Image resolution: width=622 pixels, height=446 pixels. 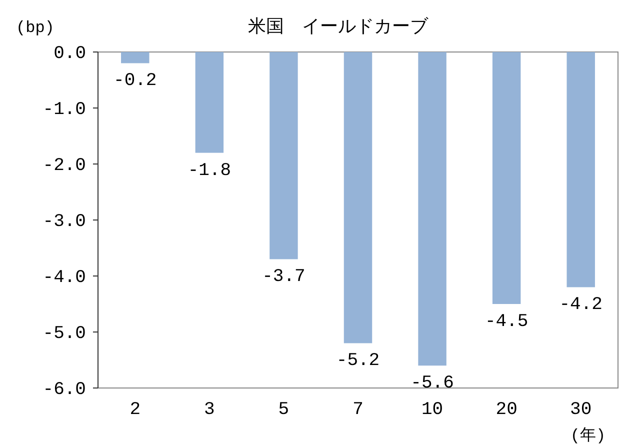 I want to click on y-tick-label: -6.0, so click(x=64, y=390).